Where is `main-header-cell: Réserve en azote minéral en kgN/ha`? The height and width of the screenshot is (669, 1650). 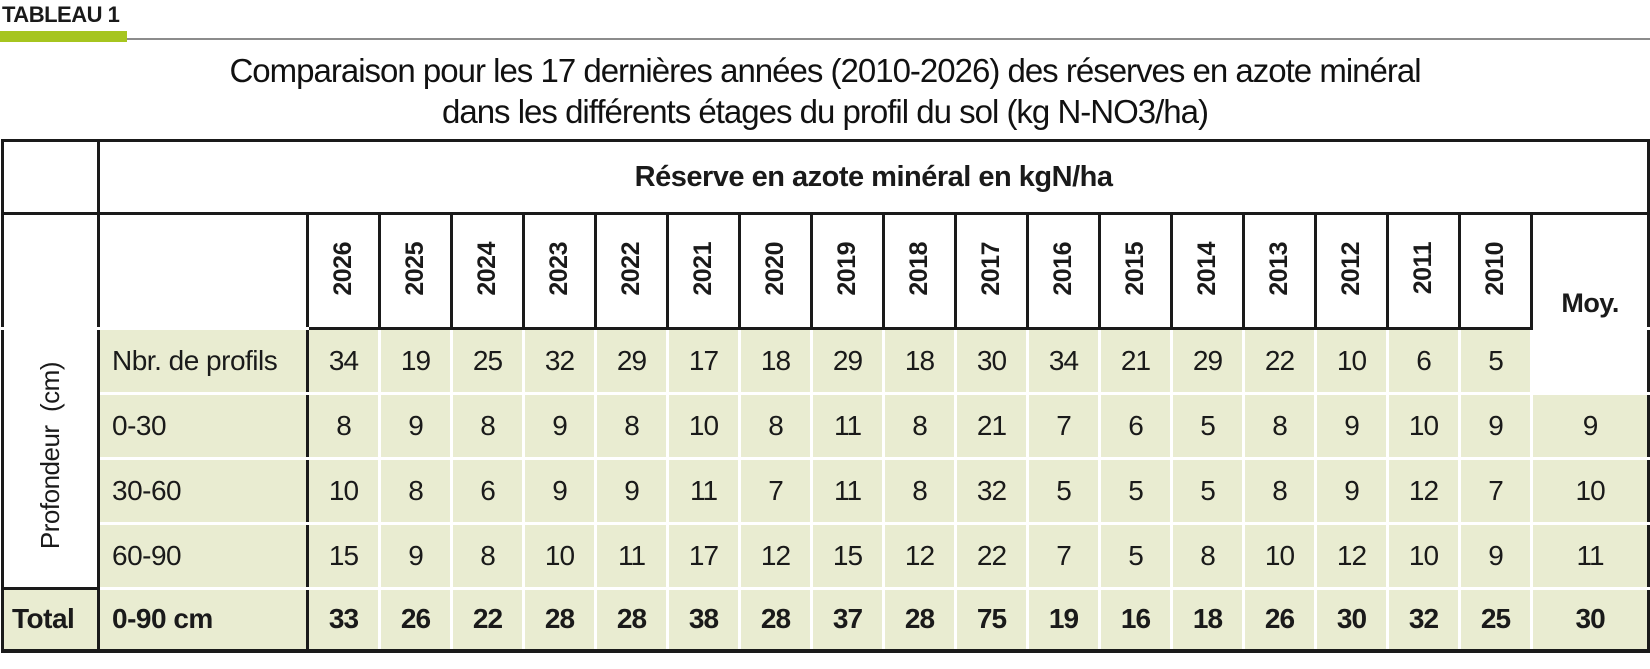
main-header-cell: Réserve en azote minéral en kgN/ha is located at coordinates (873, 177).